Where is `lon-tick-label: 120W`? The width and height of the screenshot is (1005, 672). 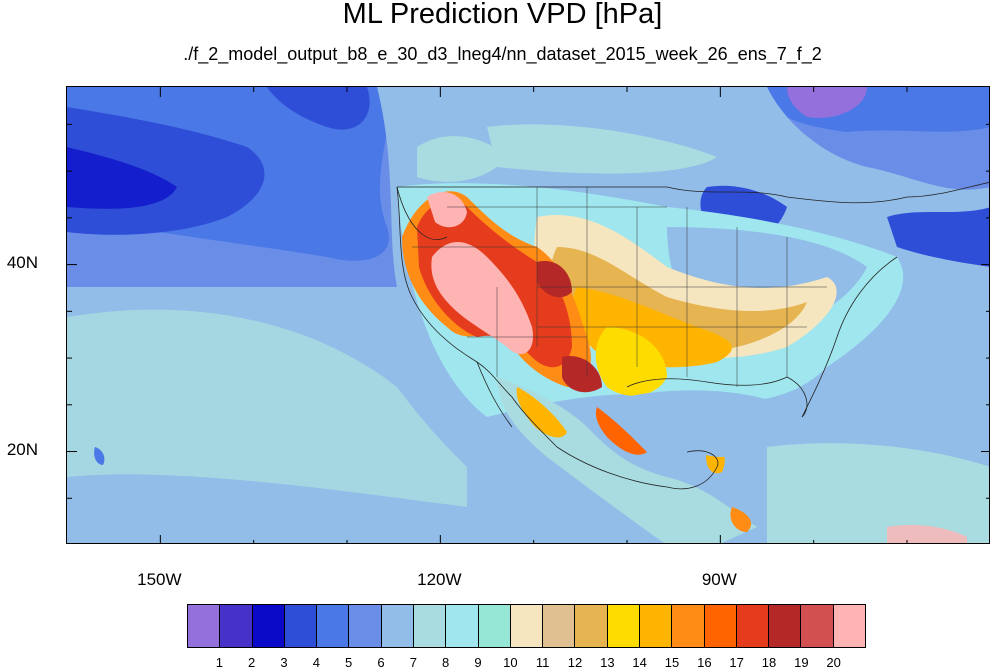 lon-tick-label: 120W is located at coordinates (439, 579).